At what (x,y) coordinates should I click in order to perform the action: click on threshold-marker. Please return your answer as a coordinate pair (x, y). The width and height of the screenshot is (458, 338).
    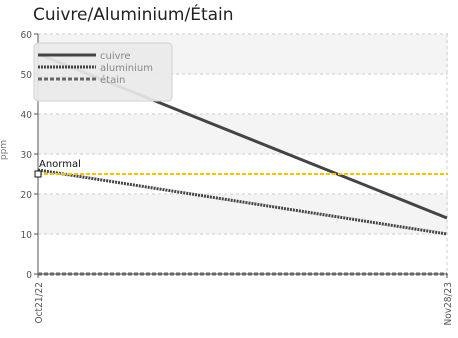
    Looking at the image, I should click on (38, 174).